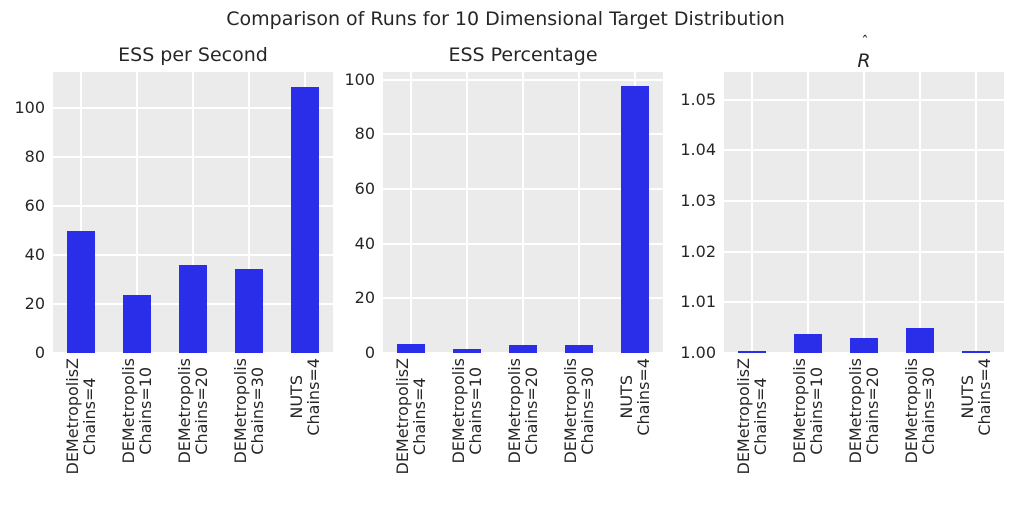  I want to click on subplot-title-ess-percentage: ESS Percentage, so click(523, 55).